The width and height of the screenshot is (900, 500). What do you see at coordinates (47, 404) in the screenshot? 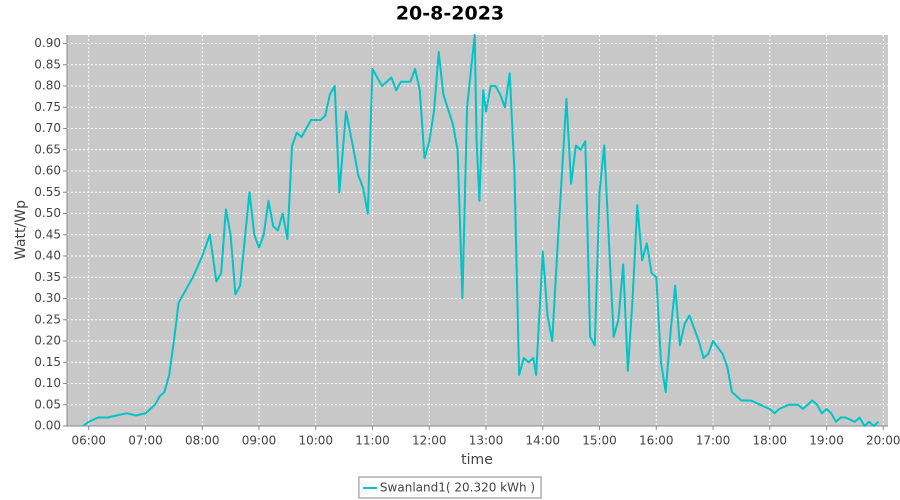
I see `y-tick-label: 0.05` at bounding box center [47, 404].